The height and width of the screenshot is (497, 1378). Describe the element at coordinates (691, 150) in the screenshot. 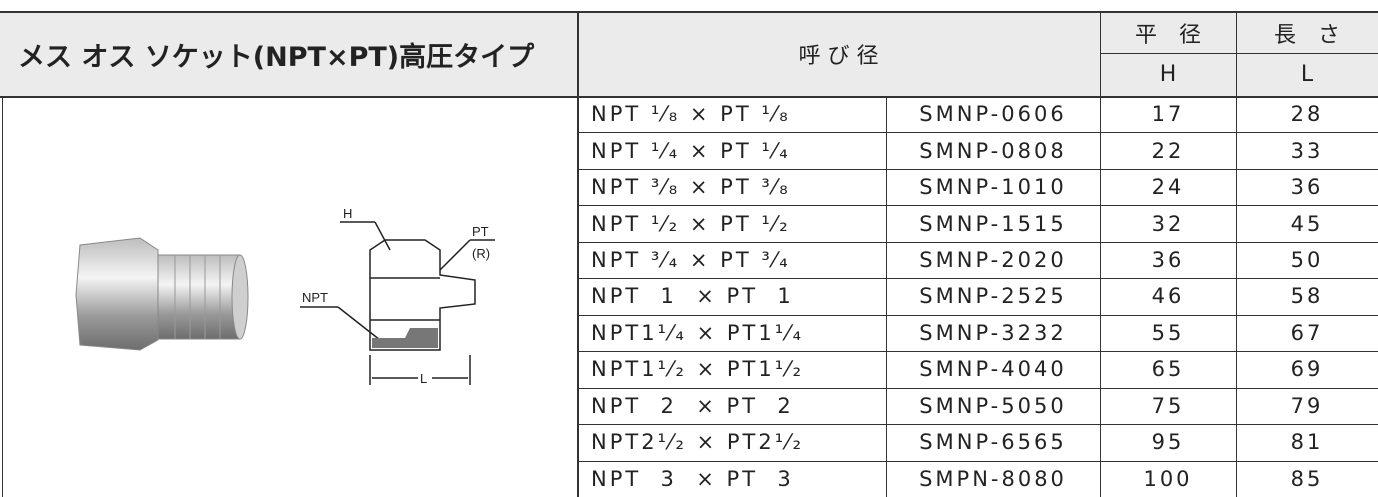

I see `size-cell: NPT ¹⁄₄ × PT ¹⁄₄` at that location.